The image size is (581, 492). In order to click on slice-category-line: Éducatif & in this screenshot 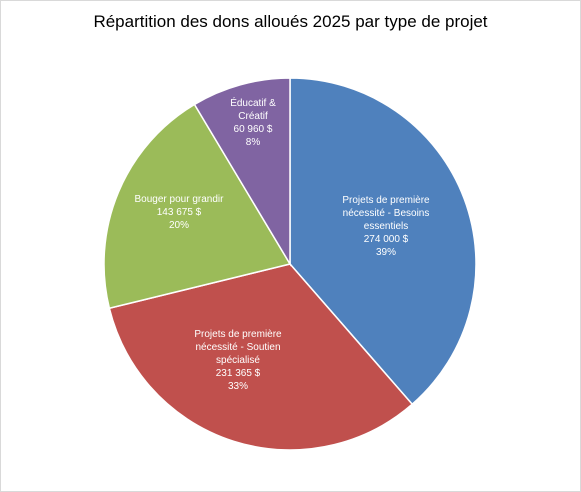, I will do `click(253, 102)`.